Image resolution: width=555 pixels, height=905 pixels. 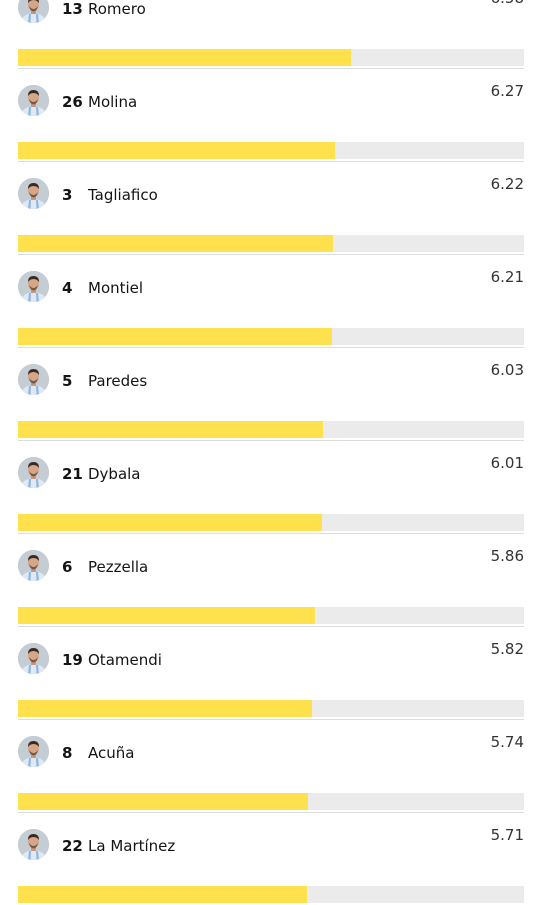 What do you see at coordinates (271, 34) in the screenshot?
I see `player-row: 13 Romero 6.58` at bounding box center [271, 34].